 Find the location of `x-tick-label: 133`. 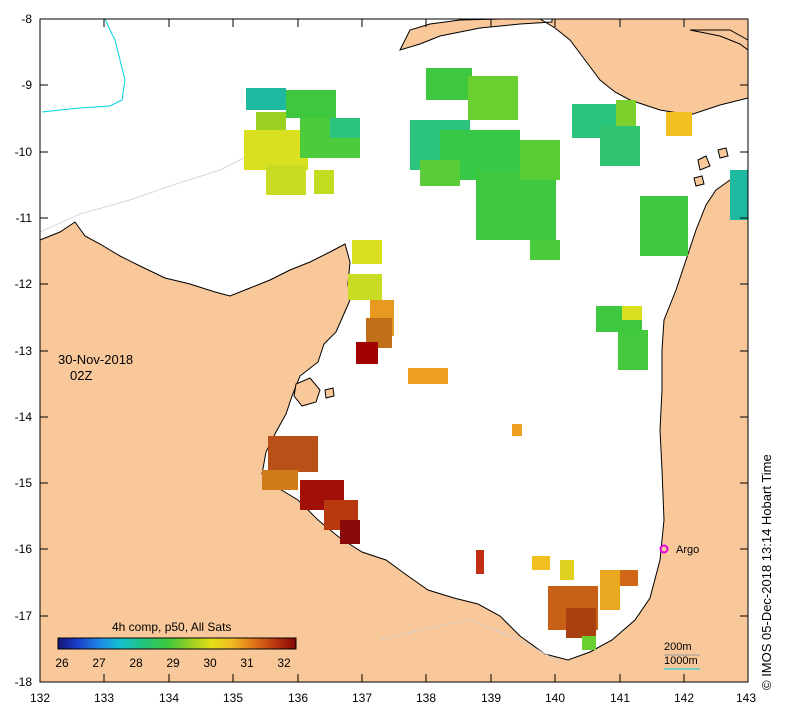

x-tick-label: 133 is located at coordinates (104, 698).